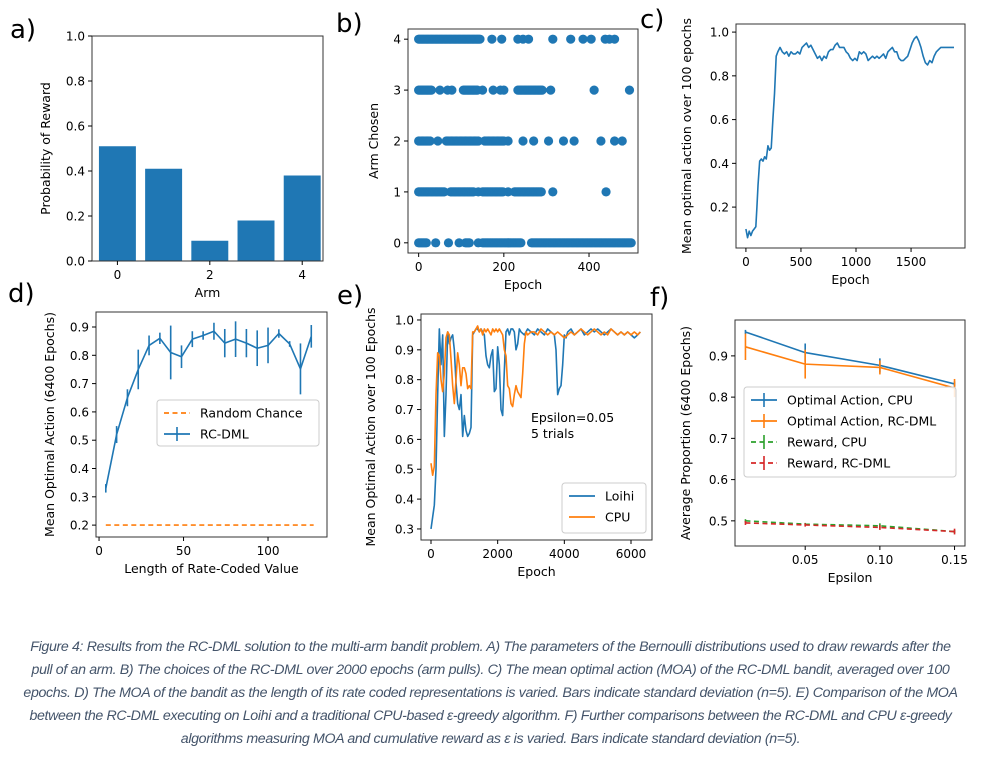  What do you see at coordinates (224, 434) in the screenshot?
I see `legend-label: RC-DML` at bounding box center [224, 434].